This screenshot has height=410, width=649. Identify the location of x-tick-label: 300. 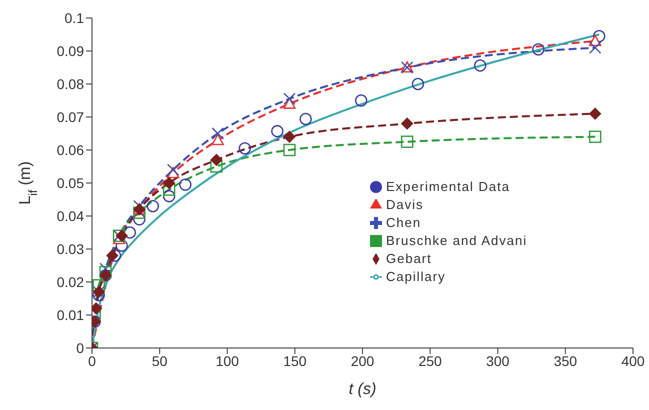
(498, 360).